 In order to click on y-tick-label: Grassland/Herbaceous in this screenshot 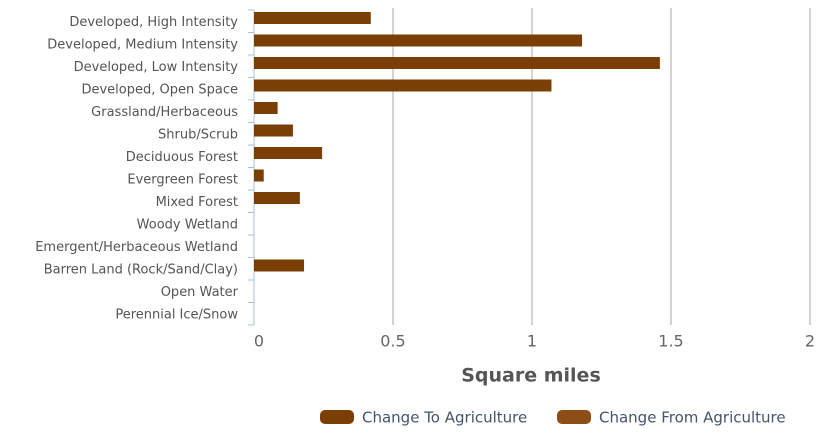, I will do `click(164, 112)`.